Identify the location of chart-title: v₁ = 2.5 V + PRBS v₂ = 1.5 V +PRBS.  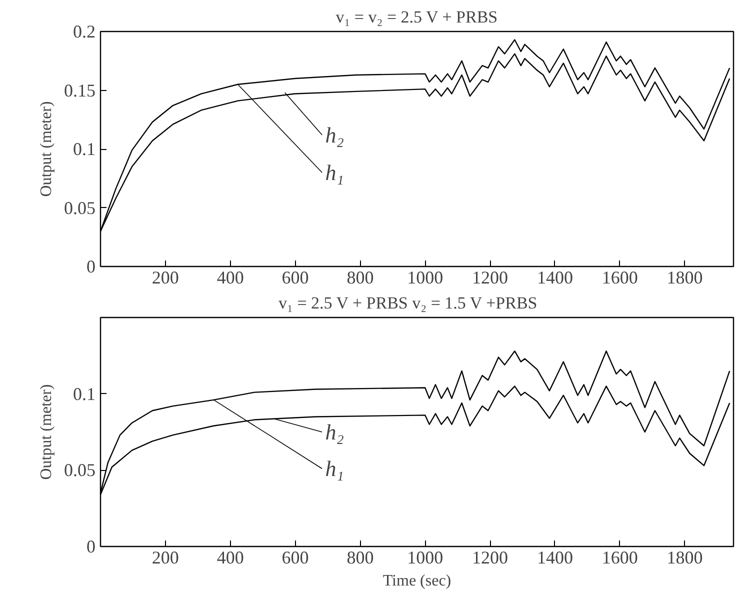
(408, 303).